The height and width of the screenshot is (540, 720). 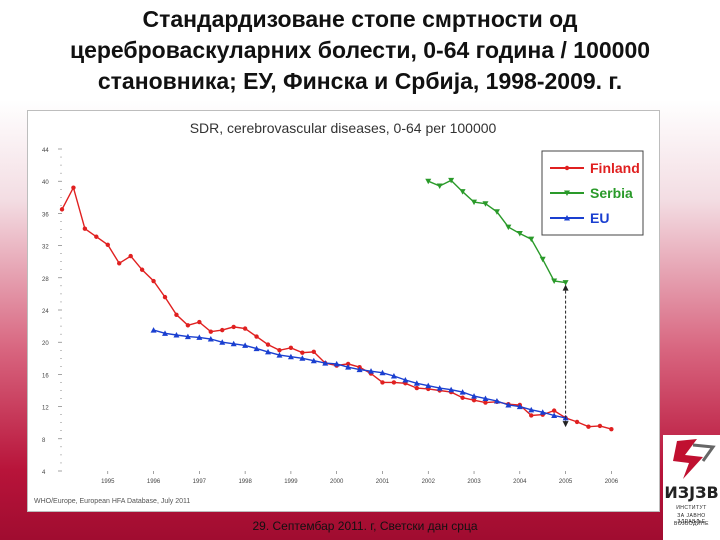 What do you see at coordinates (691, 492) in the screenshot?
I see `logo-name: ИЗЈЗВ` at bounding box center [691, 492].